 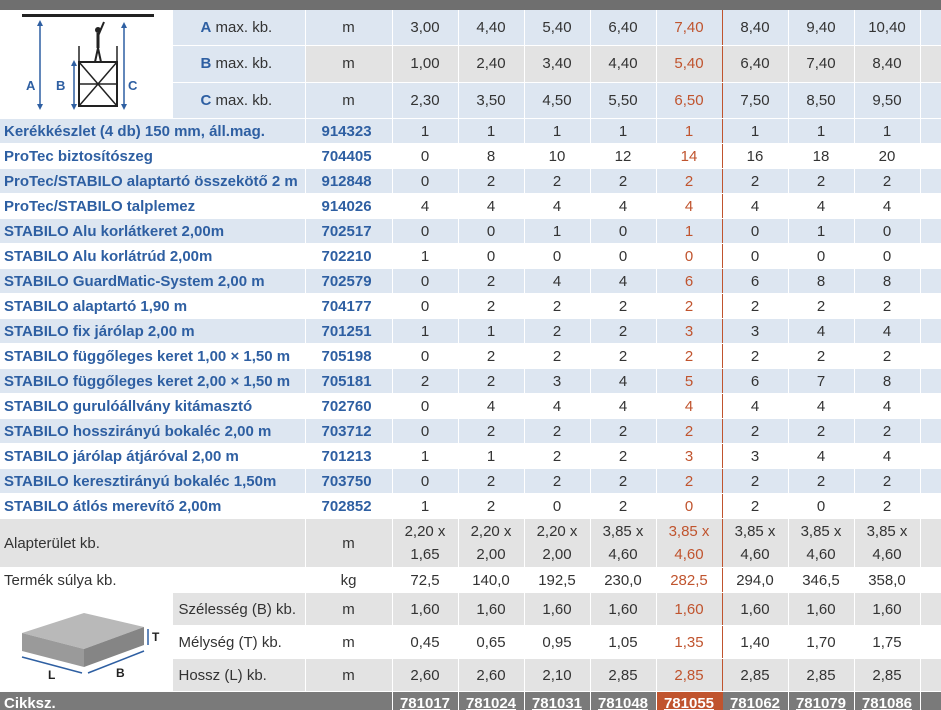 What do you see at coordinates (821, 700) in the screenshot?
I see `product-article-link: 781079` at bounding box center [821, 700].